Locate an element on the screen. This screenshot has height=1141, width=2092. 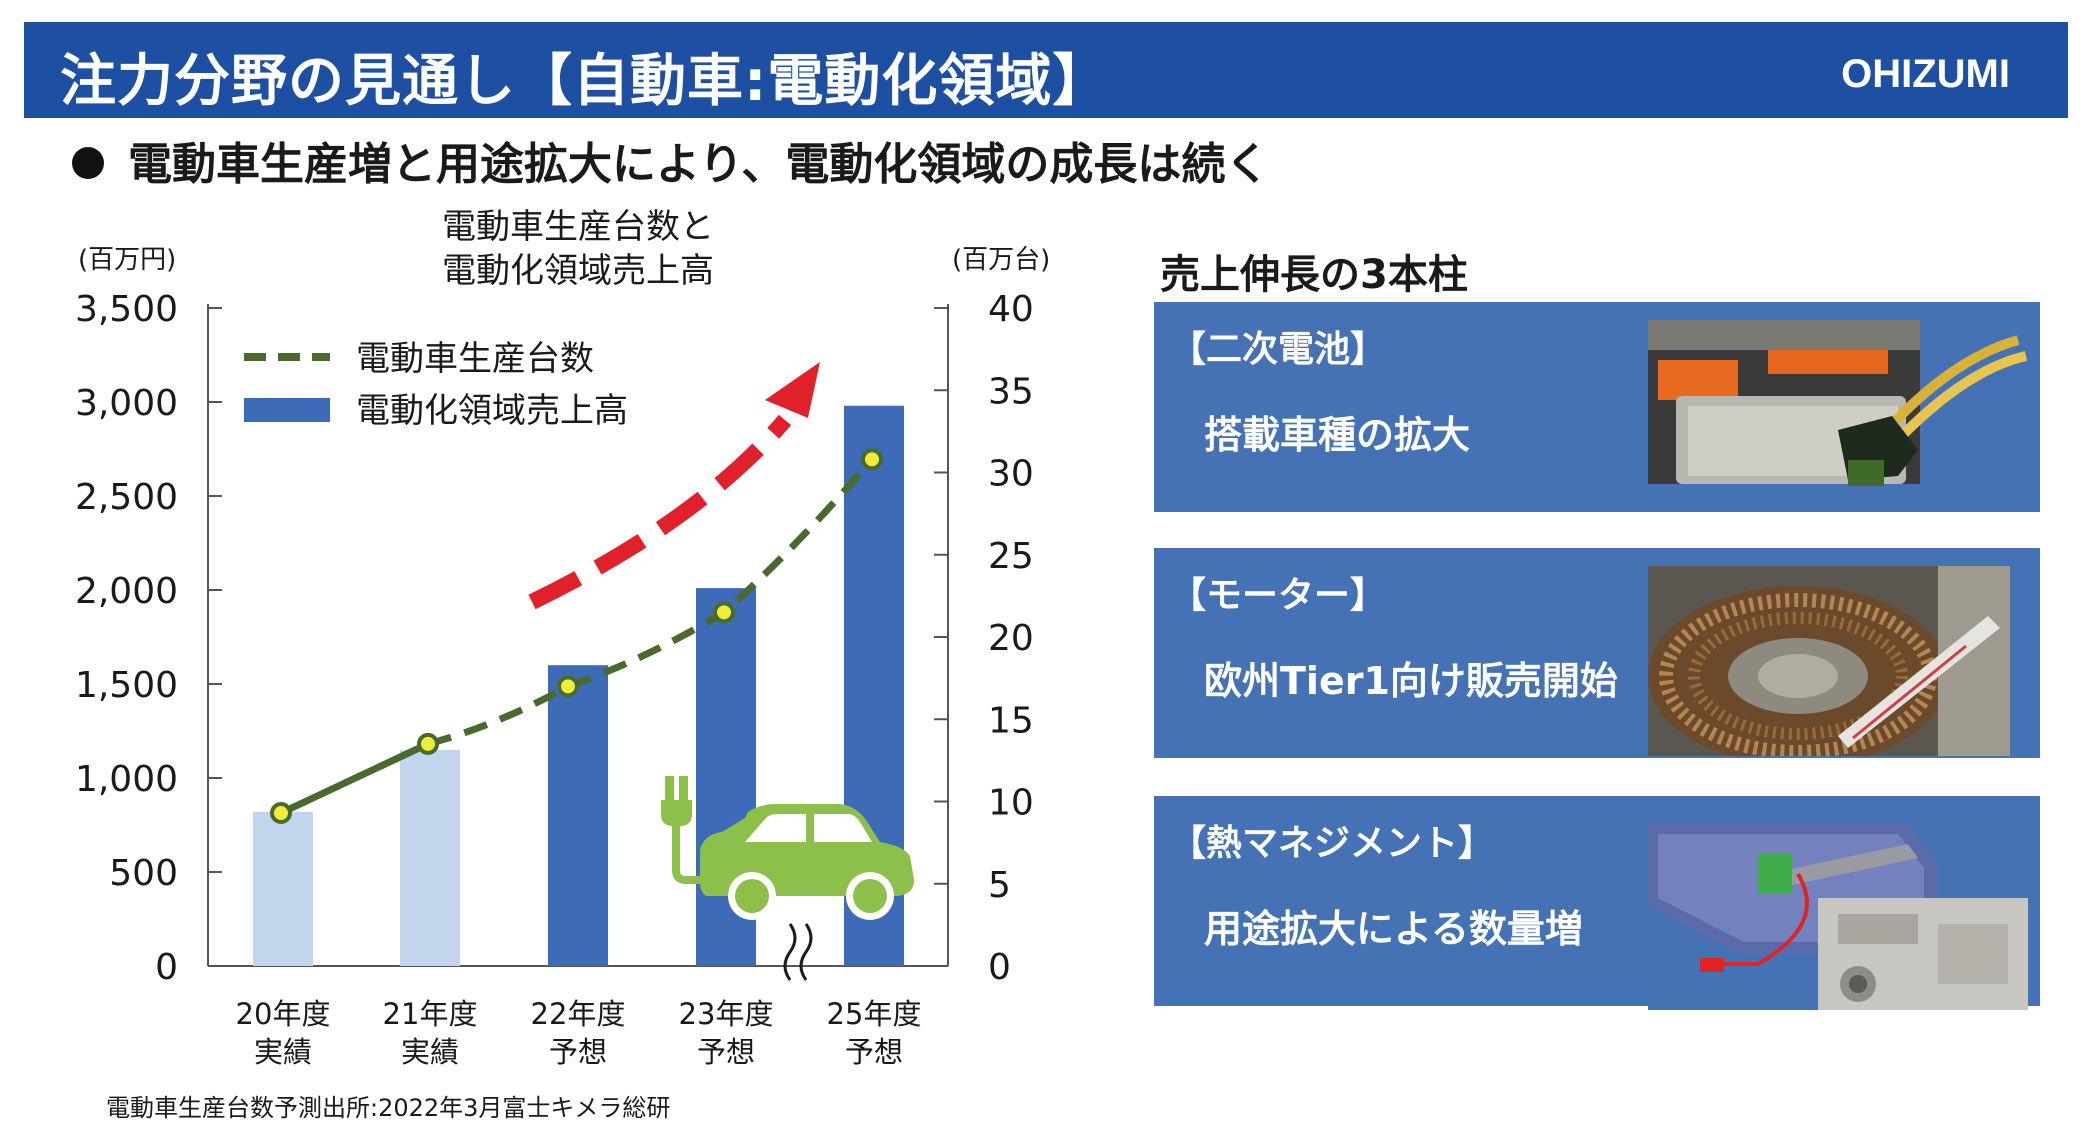
right-tick-label: 15 is located at coordinates (1011, 720).